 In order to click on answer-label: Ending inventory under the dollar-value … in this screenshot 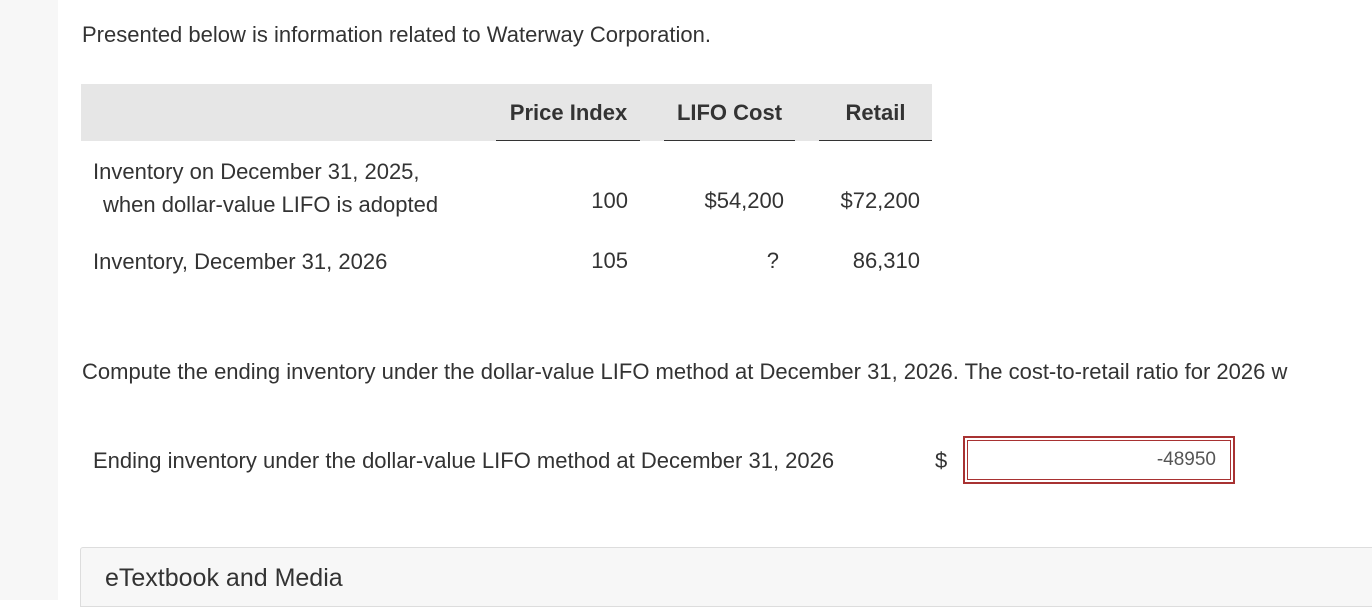, I will do `click(464, 460)`.